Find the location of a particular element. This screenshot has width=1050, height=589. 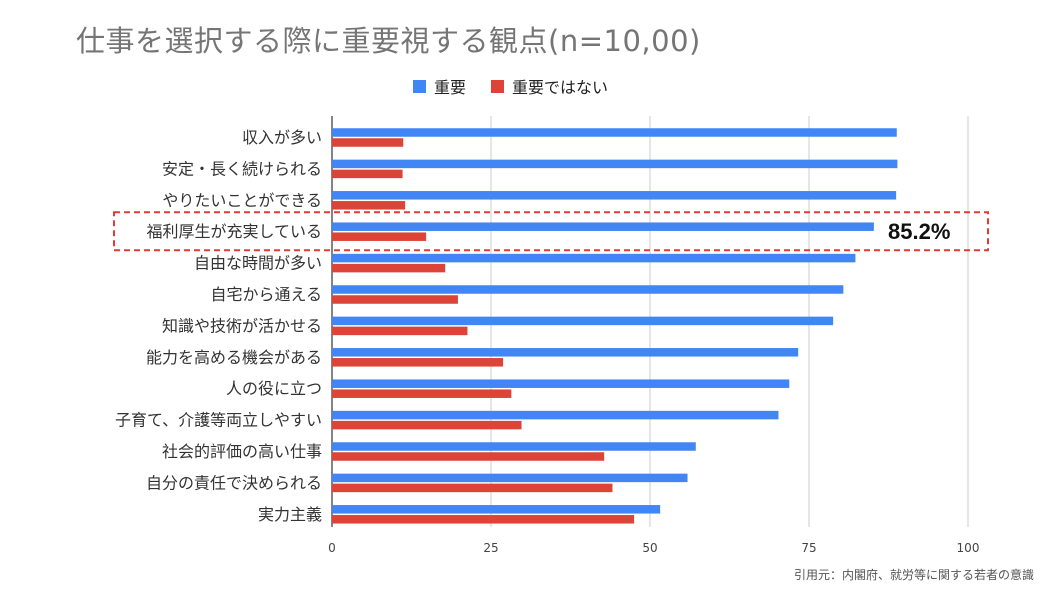

legend-item-not-important: 重要ではない is located at coordinates (549, 86).